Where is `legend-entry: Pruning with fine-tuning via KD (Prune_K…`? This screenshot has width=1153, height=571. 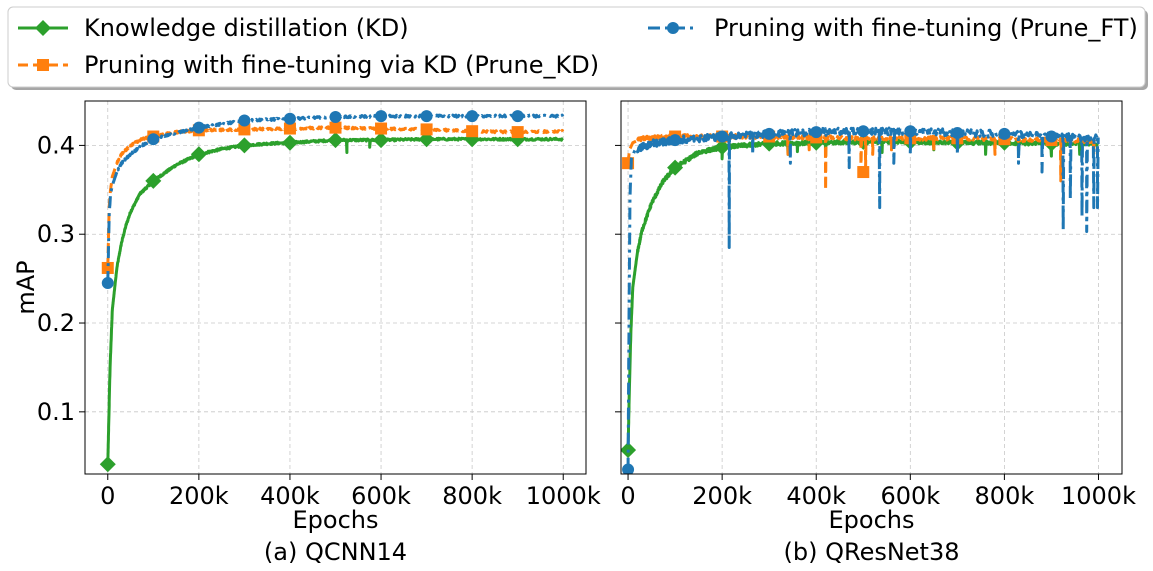 legend-entry: Pruning with fine-tuning via KD (Prune_K… is located at coordinates (308, 65).